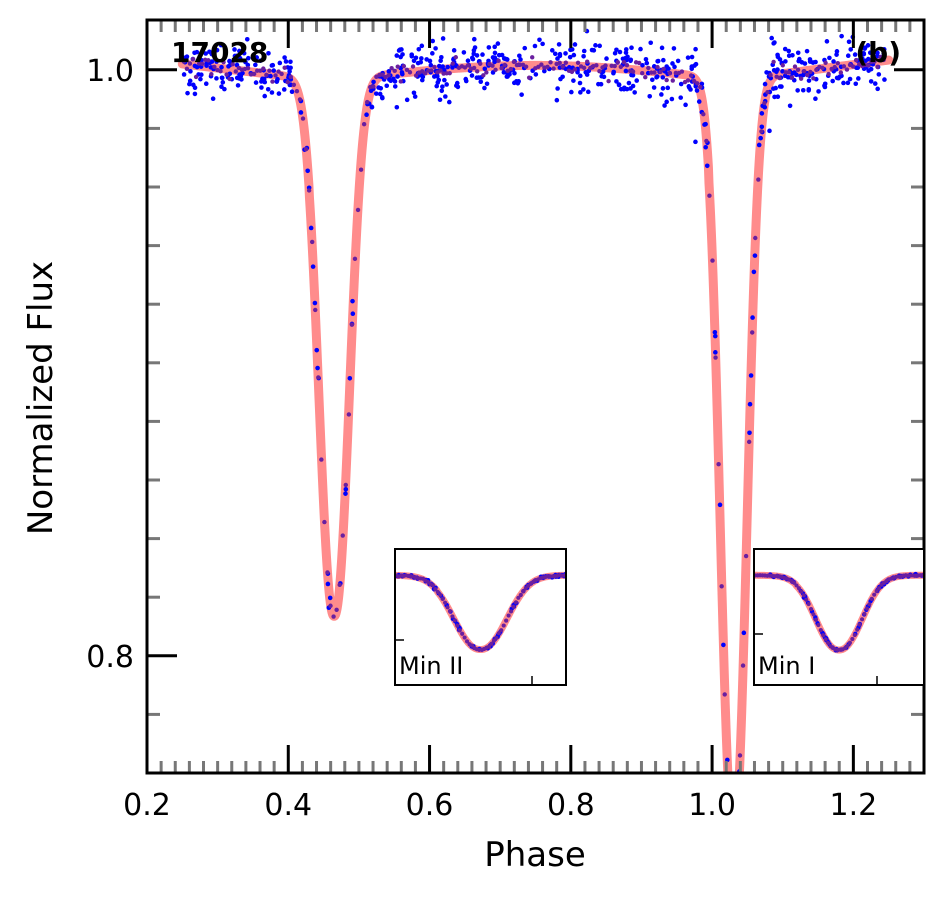 The width and height of the screenshot is (948, 897). Describe the element at coordinates (480, 617) in the screenshot. I see `inset-min-ii: Min II` at that location.